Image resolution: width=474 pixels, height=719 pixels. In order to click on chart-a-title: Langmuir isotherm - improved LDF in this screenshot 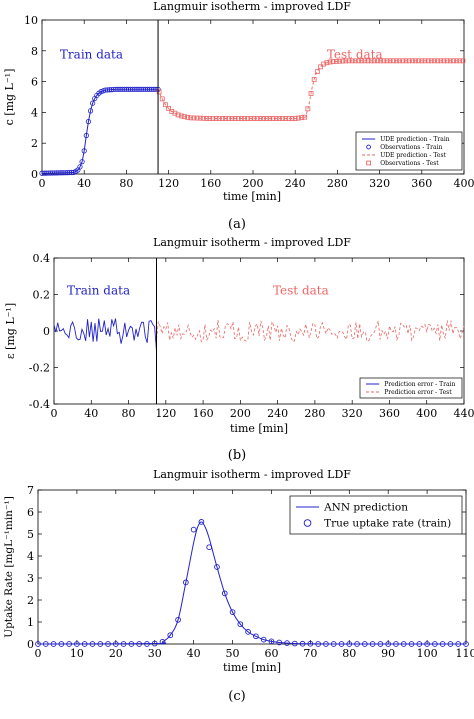, I will do `click(252, 6)`.